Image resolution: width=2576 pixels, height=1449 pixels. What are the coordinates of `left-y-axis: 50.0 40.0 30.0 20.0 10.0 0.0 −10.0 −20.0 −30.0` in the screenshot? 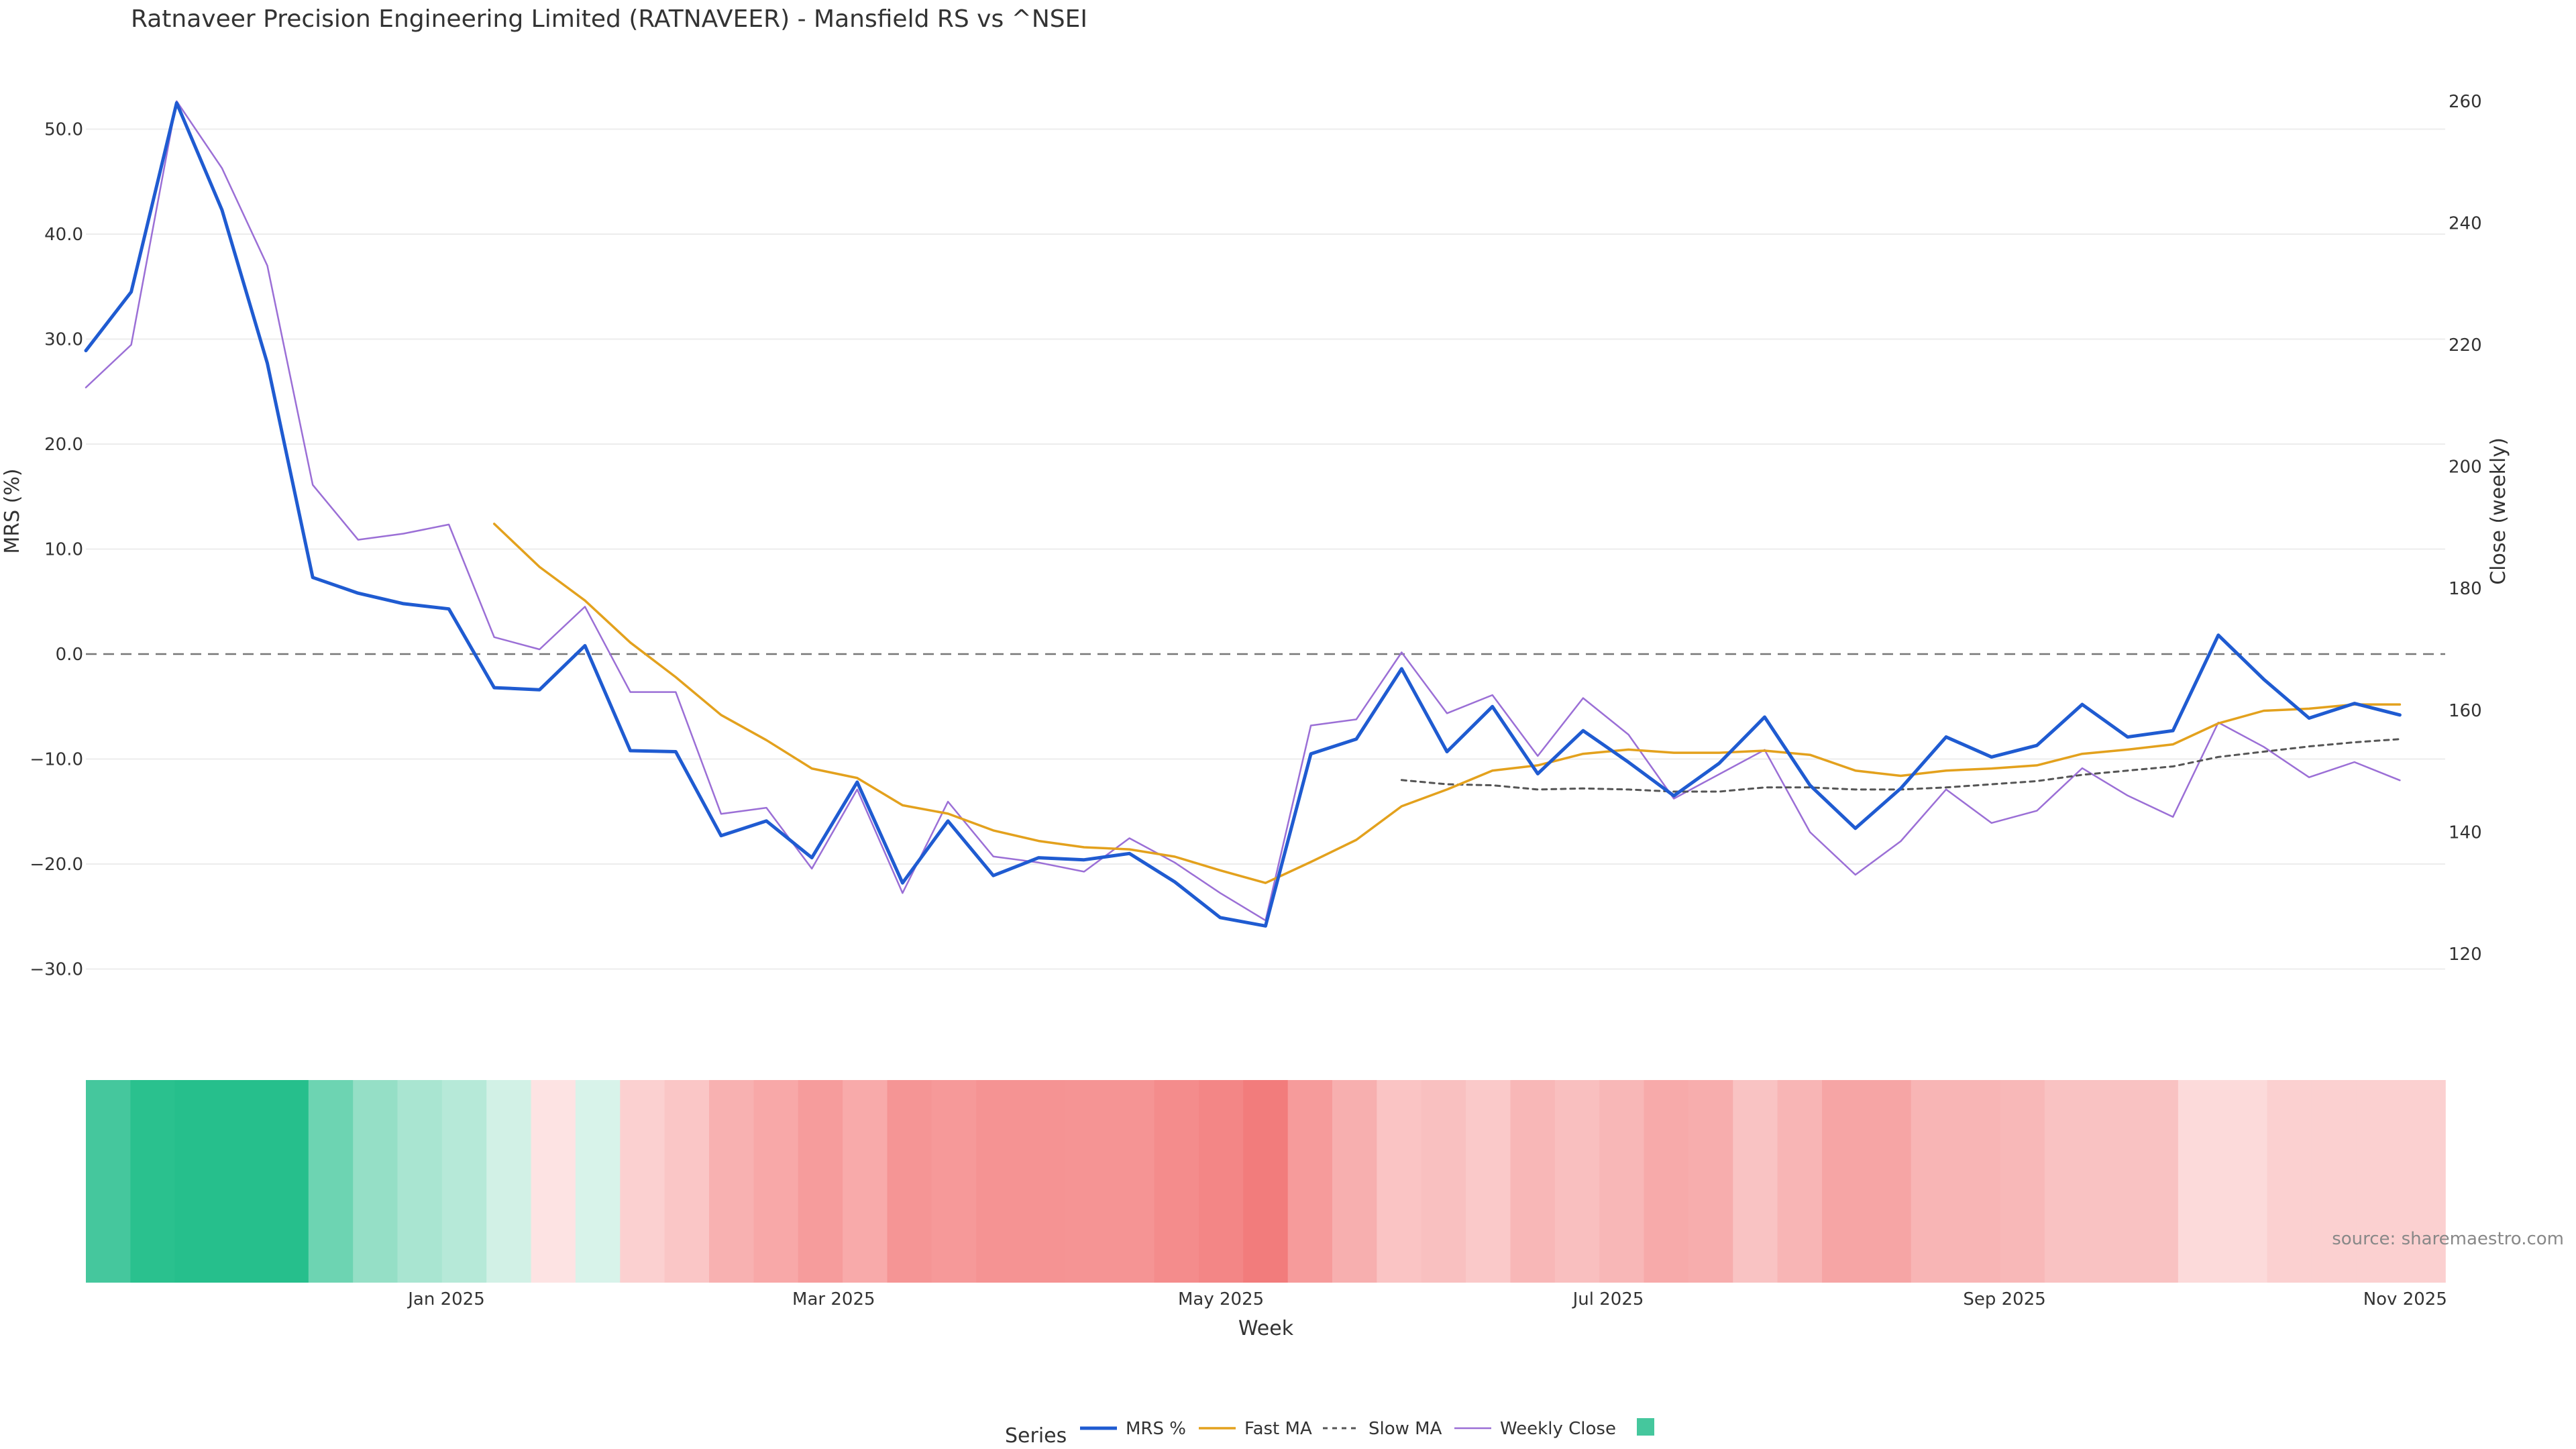 It's located at (56, 550).